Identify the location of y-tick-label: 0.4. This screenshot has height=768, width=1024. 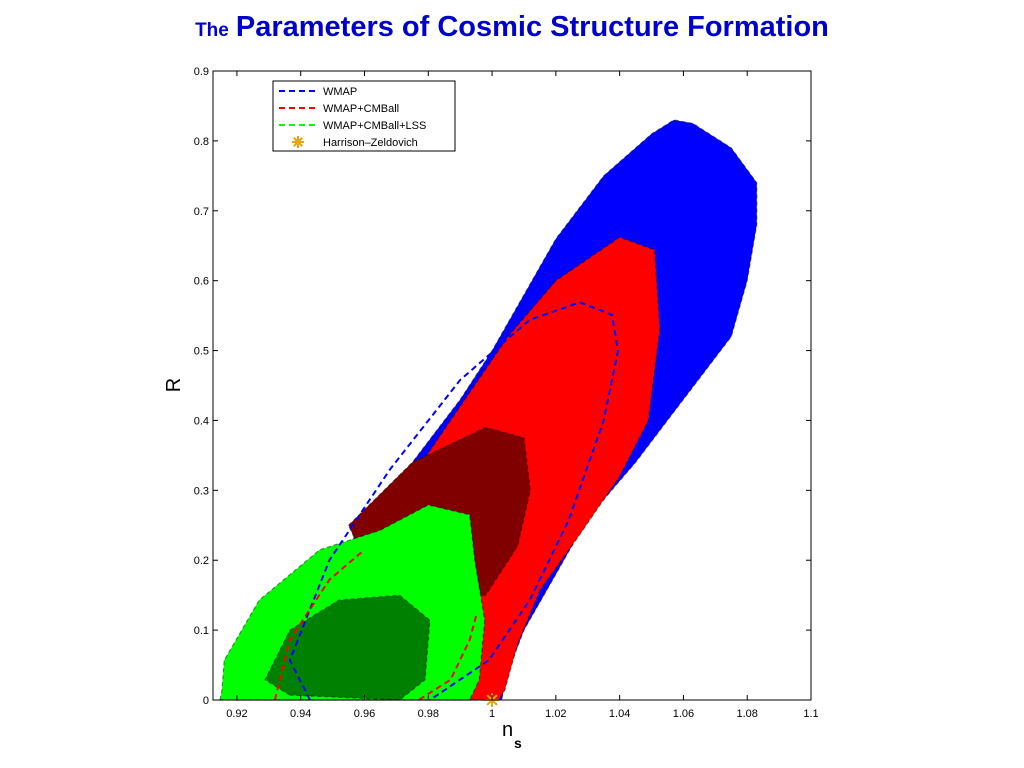
(201, 421).